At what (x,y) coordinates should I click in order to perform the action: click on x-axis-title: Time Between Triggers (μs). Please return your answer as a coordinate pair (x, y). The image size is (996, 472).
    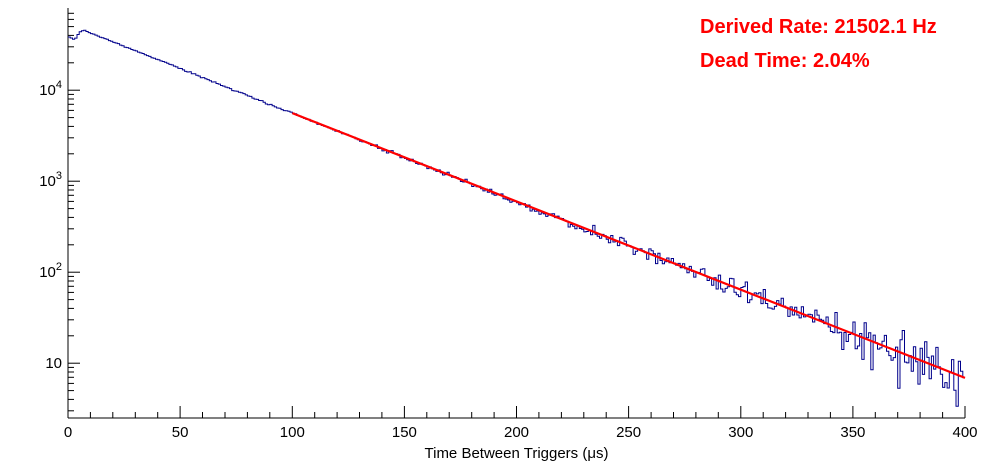
    Looking at the image, I should click on (517, 453).